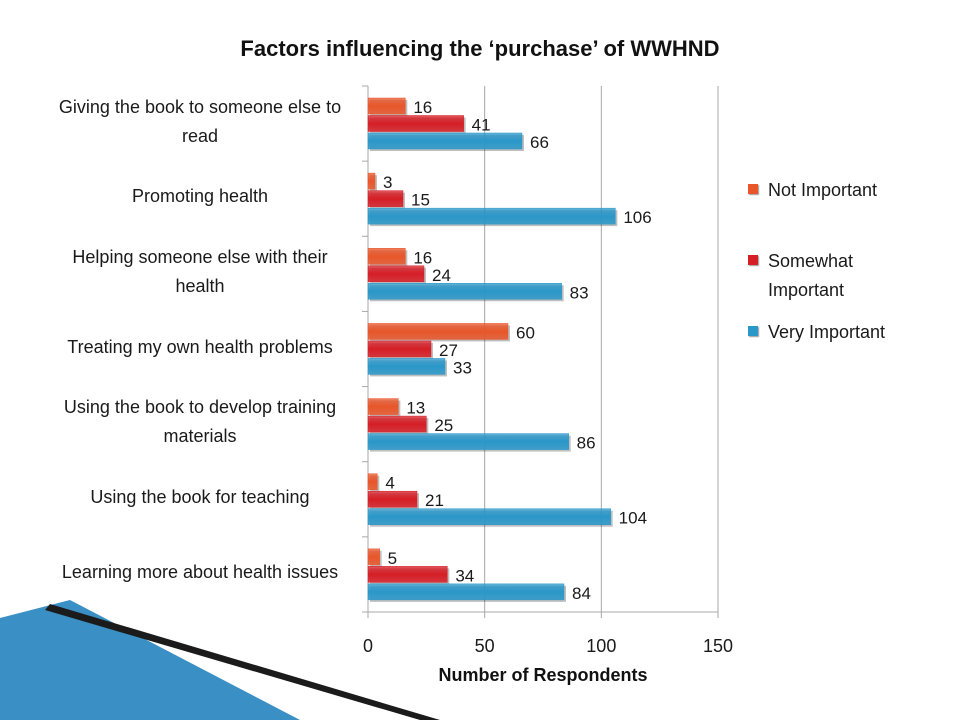 The image size is (960, 720). Describe the element at coordinates (811, 275) in the screenshot. I see `legend-label: Somewhat Important` at that location.